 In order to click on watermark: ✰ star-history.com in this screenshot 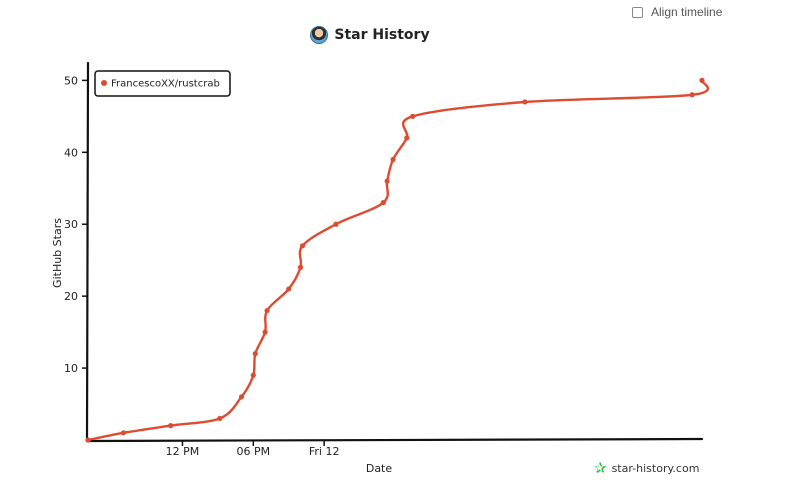, I will do `click(646, 468)`.